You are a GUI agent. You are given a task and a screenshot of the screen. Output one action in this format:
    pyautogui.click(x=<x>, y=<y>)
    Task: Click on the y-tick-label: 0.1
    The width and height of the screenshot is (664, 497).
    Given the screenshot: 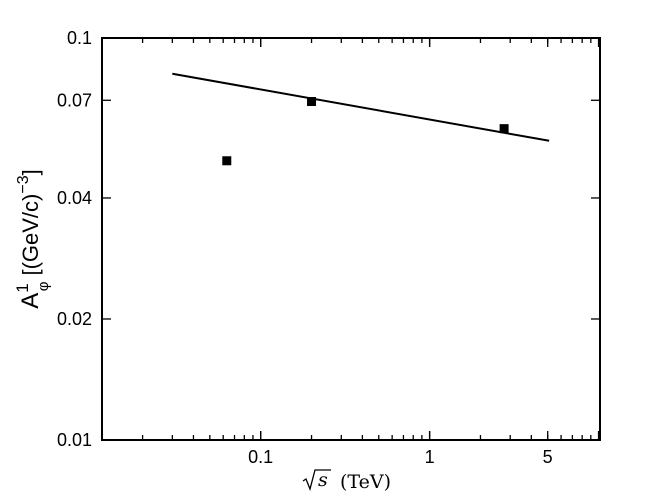 What is the action you would take?
    pyautogui.click(x=79, y=38)
    